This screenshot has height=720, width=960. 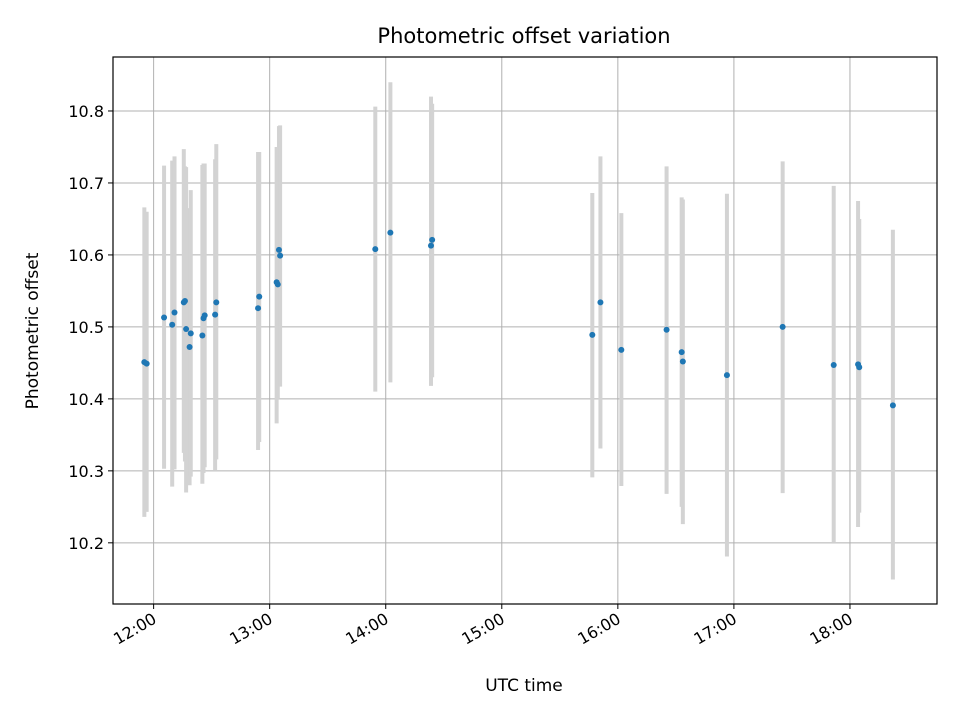 What do you see at coordinates (86, 543) in the screenshot?
I see `y-tick-label: 10.2` at bounding box center [86, 543].